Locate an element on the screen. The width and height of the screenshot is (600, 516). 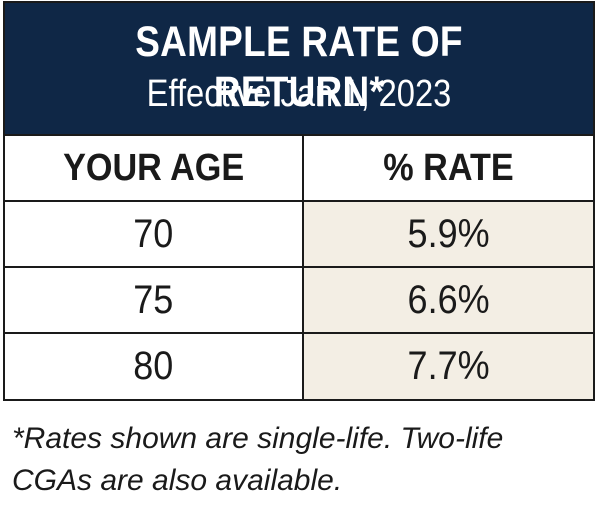
age-value: 75 is located at coordinates (153, 299).